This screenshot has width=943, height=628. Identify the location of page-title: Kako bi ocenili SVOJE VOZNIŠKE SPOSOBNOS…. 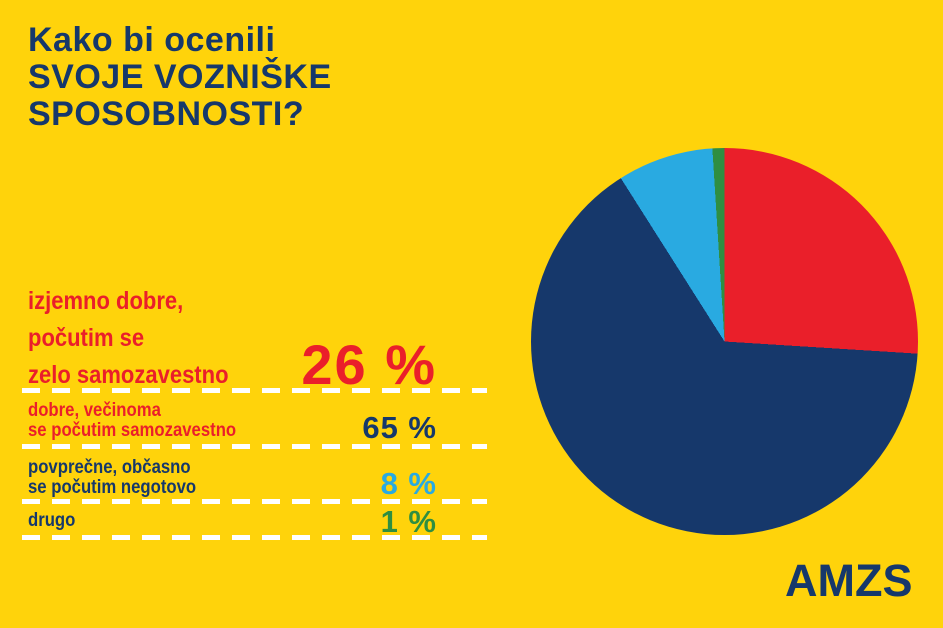
(180, 77).